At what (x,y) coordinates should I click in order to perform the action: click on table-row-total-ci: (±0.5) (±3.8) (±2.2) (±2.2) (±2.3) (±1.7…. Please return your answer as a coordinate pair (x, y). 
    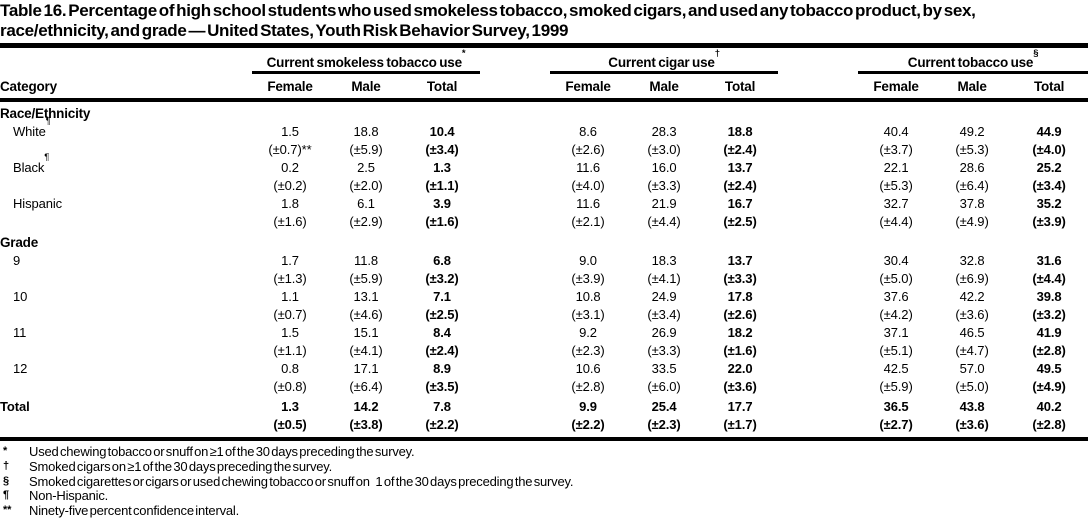
    Looking at the image, I should click on (544, 428).